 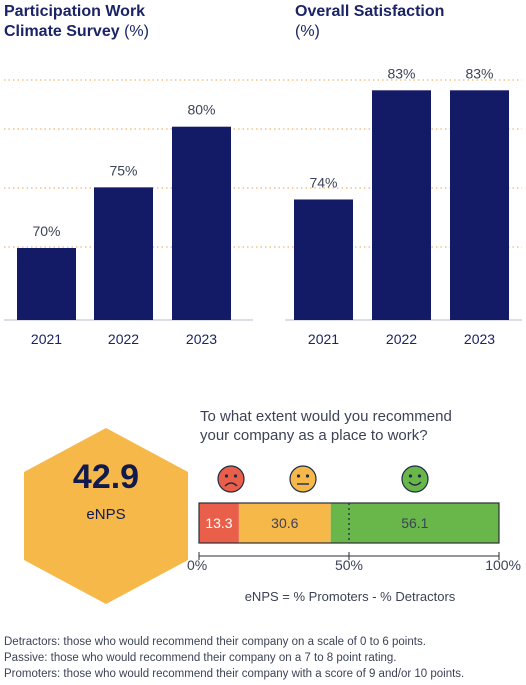 What do you see at coordinates (415, 479) in the screenshot?
I see `happy-face-icon` at bounding box center [415, 479].